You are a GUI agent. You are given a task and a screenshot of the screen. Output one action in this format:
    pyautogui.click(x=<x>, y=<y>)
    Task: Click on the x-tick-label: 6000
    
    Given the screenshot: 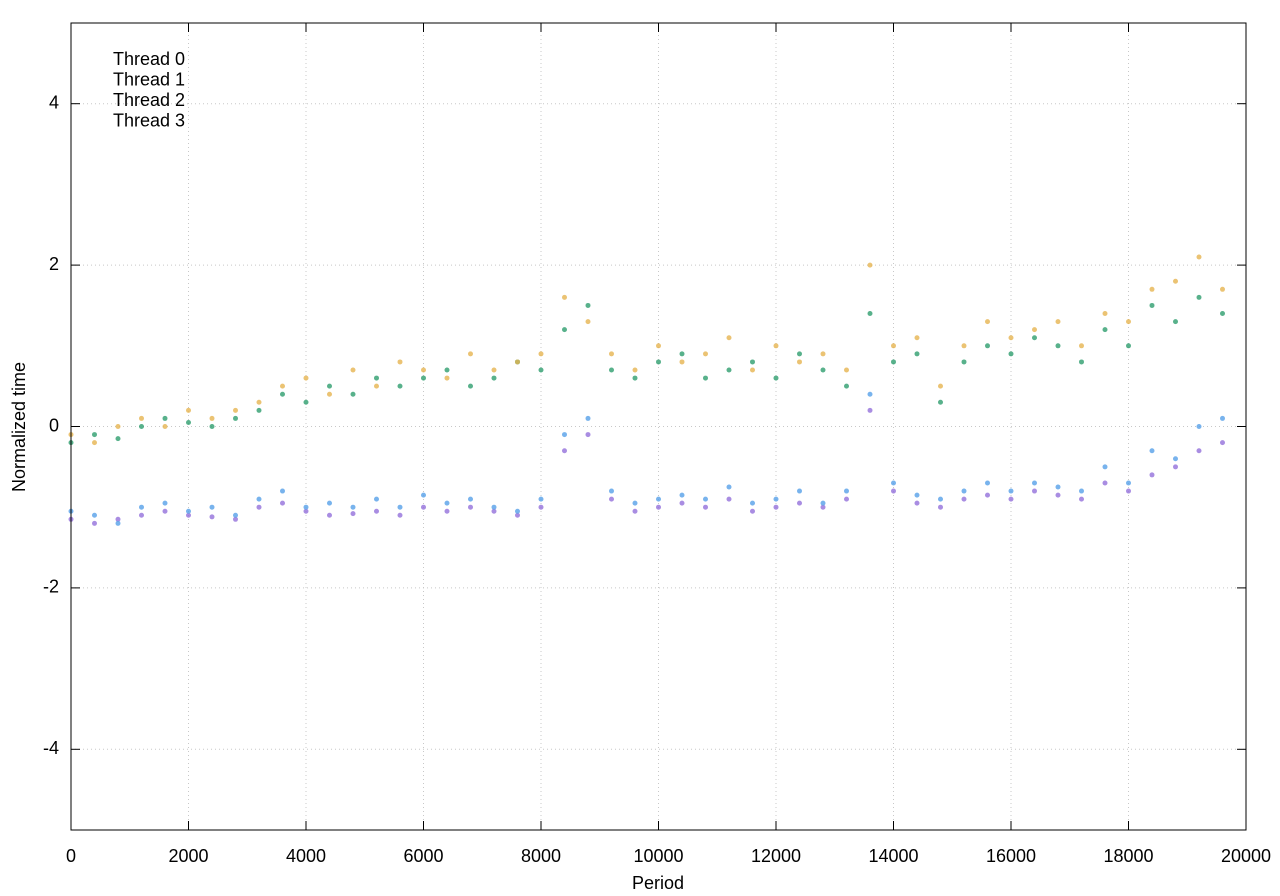 What is the action you would take?
    pyautogui.click(x=423, y=856)
    